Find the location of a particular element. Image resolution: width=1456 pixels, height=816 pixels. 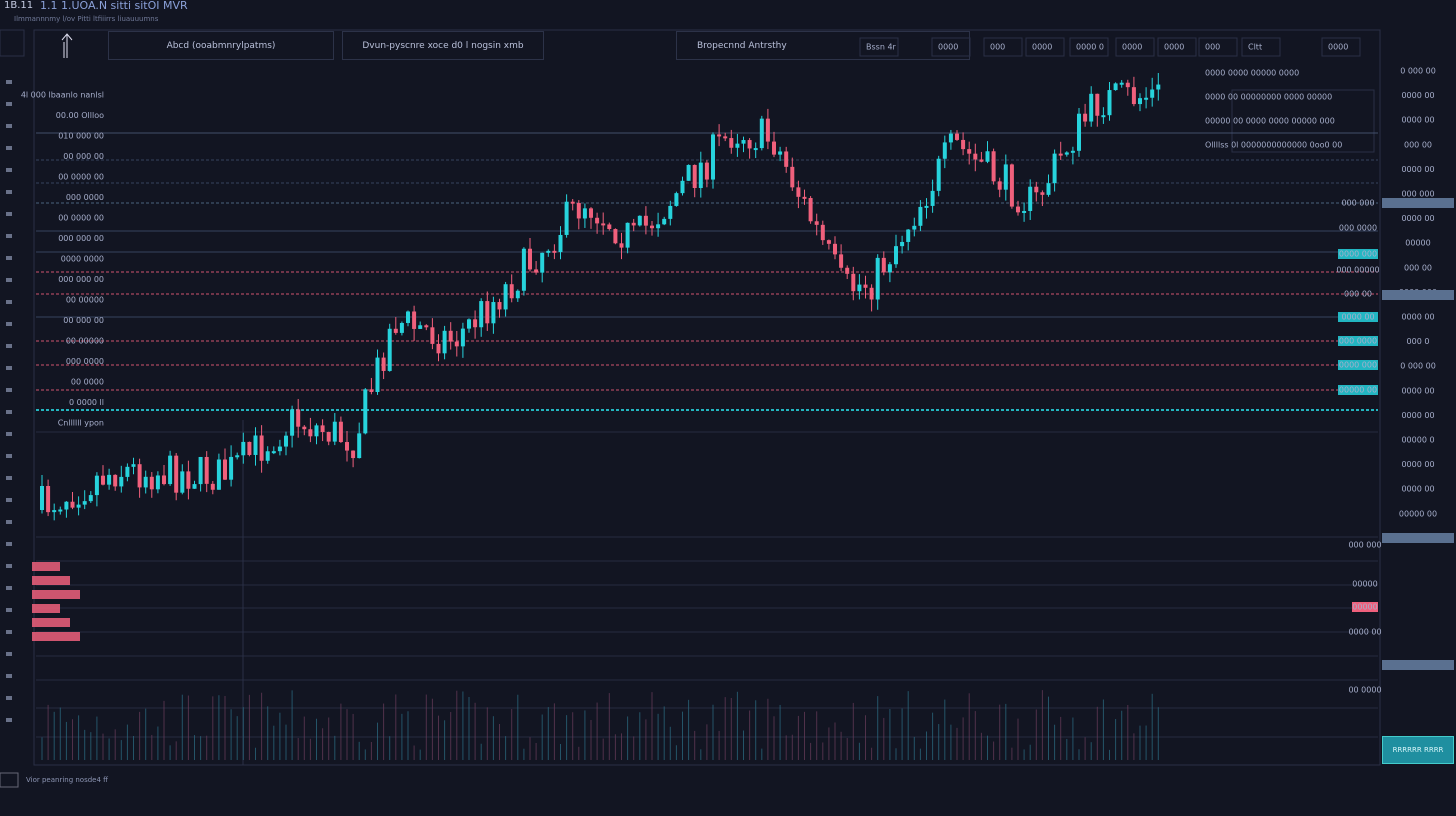

y-label: 0 0000 ll is located at coordinates (86, 402).